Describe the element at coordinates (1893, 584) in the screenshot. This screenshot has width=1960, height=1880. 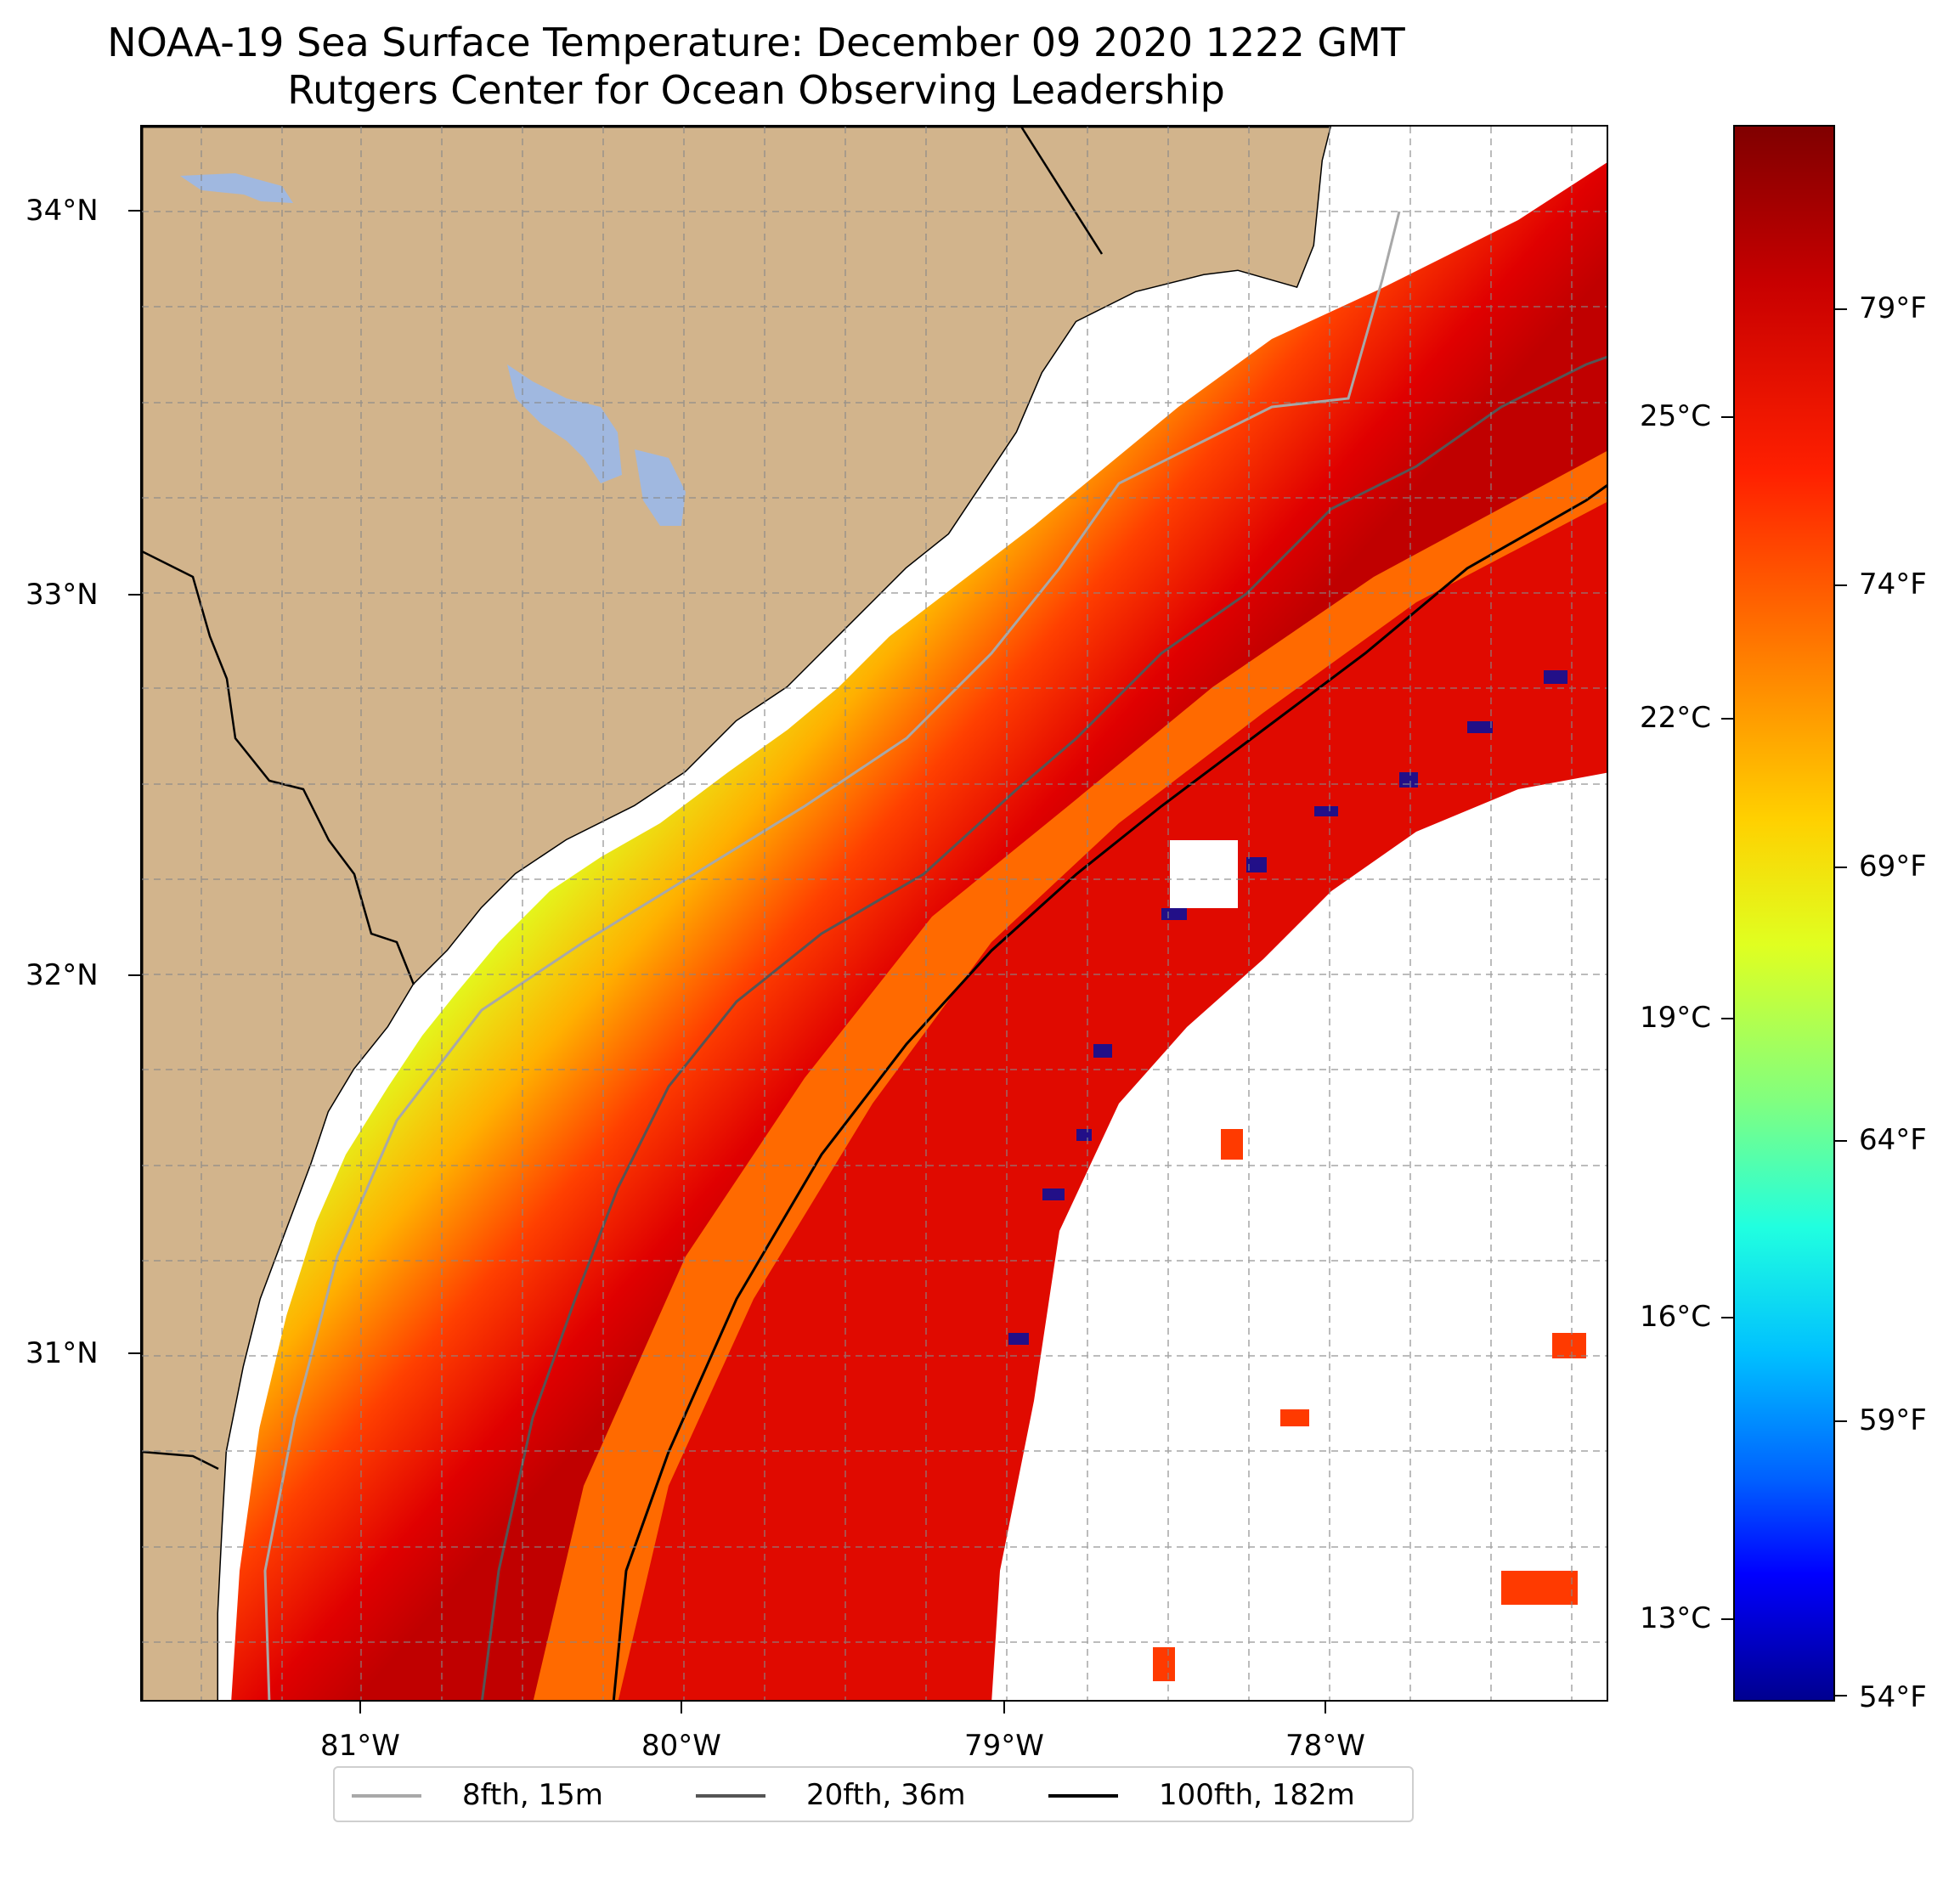
I see `colorbar-label-fahrenheit: 74°F` at that location.